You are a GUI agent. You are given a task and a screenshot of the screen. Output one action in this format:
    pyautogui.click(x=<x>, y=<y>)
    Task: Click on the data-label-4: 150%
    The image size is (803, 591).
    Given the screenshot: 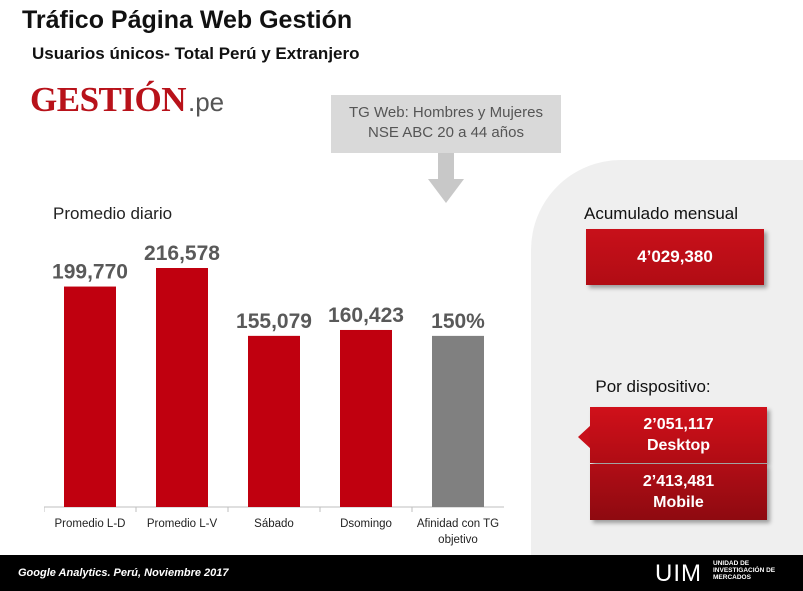 What is the action you would take?
    pyautogui.click(x=458, y=321)
    